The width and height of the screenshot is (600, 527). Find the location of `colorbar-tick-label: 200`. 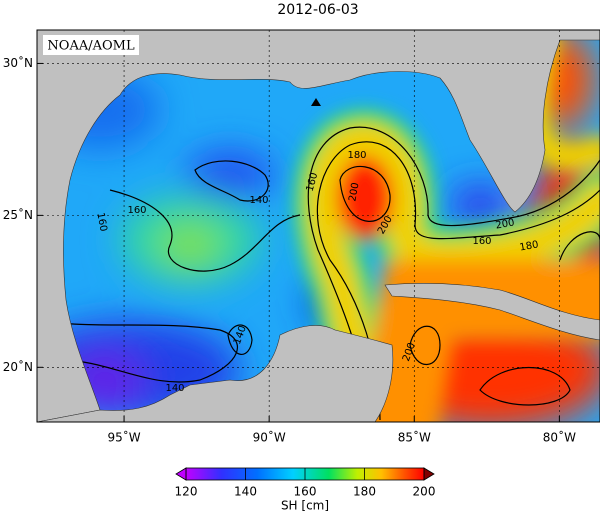

colorbar-tick-label: 200 is located at coordinates (424, 492).